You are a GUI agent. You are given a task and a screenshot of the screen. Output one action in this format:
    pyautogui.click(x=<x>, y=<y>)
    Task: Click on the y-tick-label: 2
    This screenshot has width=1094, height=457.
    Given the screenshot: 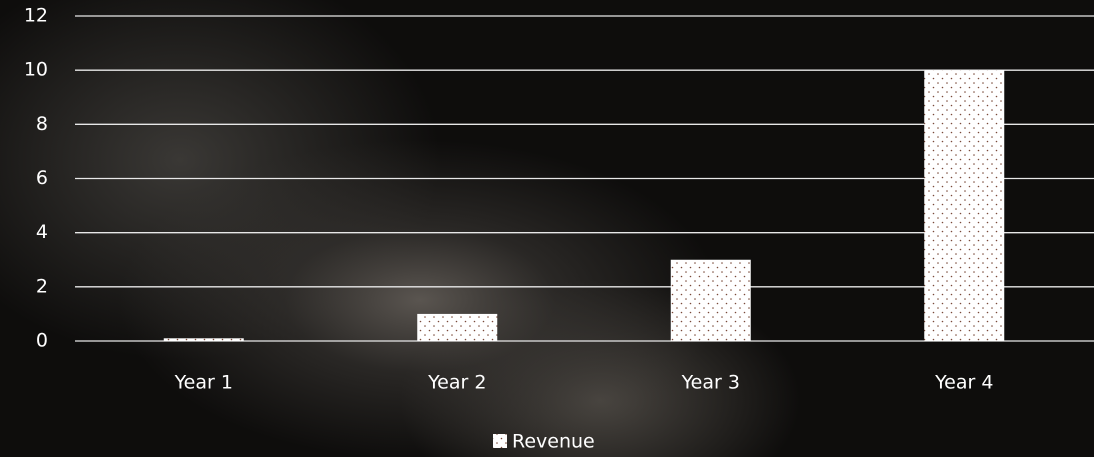 What is the action you would take?
    pyautogui.click(x=42, y=286)
    